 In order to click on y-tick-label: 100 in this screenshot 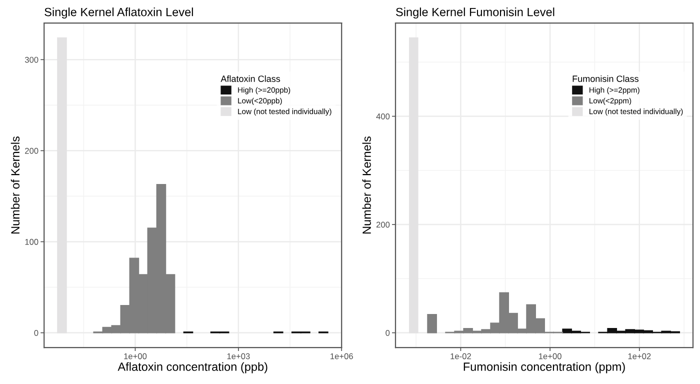, I will do `click(31, 241)`.